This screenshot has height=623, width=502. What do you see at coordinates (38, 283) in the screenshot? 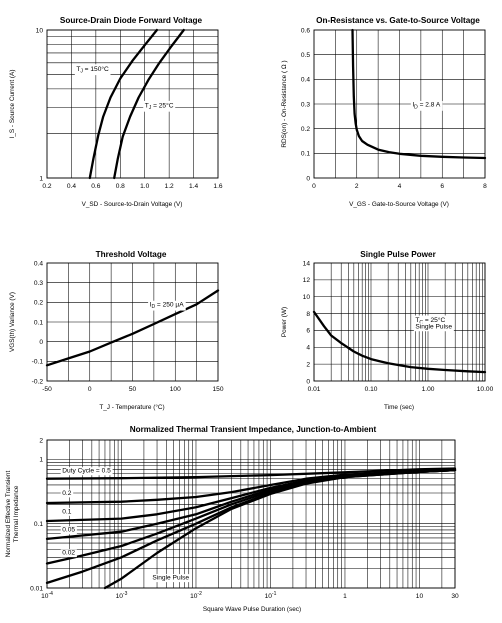
I see `y-tick-label: 0.3` at bounding box center [38, 283].